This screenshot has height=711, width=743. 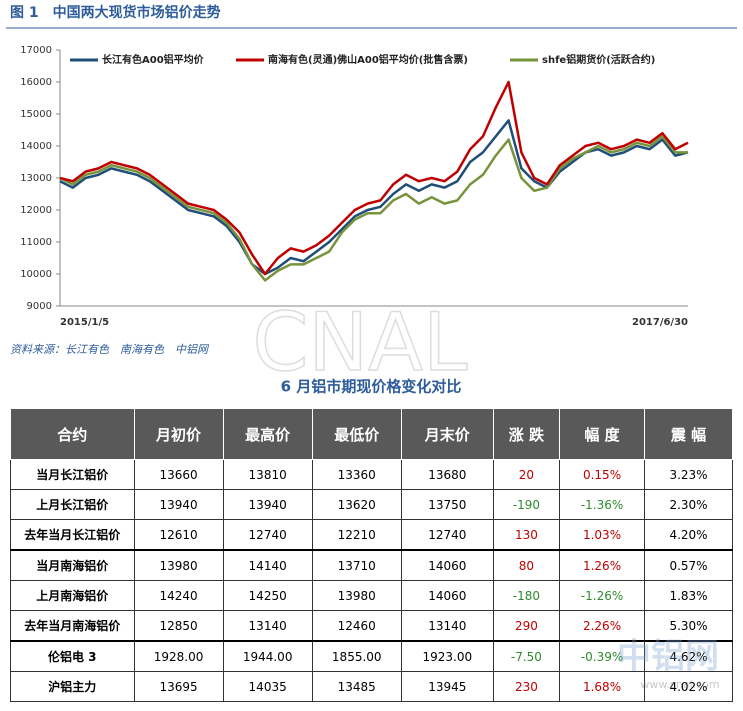 What do you see at coordinates (72, 565) in the screenshot?
I see `table-cell: 当月南海铝价` at bounding box center [72, 565].